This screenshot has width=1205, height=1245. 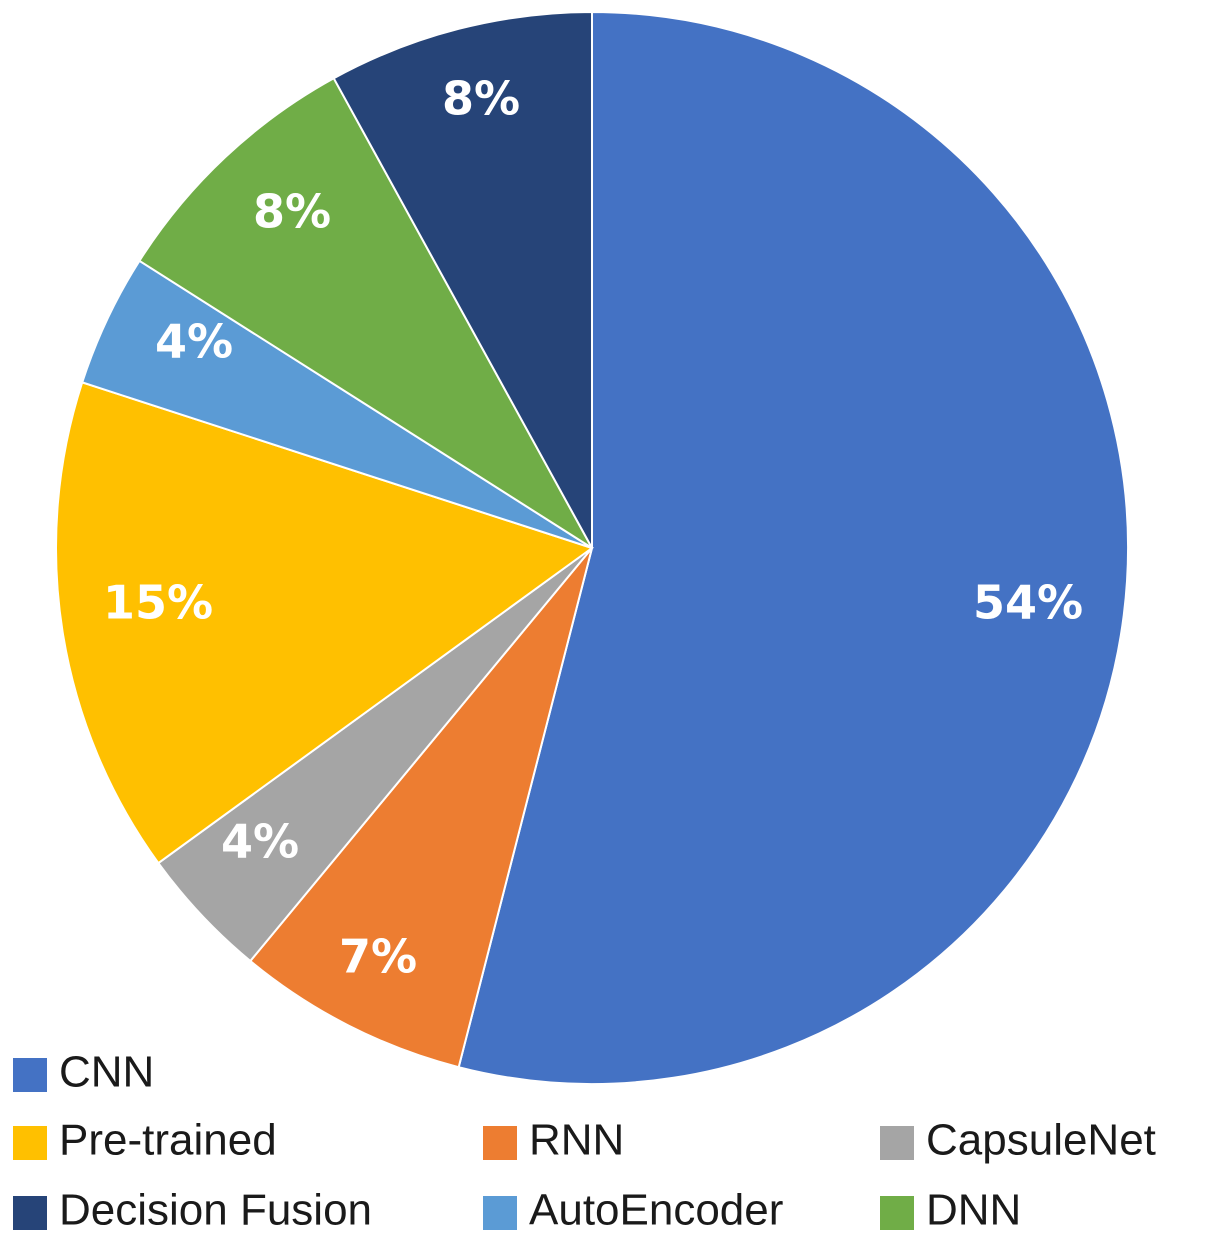 I want to click on legend-swatch-autoencoder, so click(x=500, y=1213).